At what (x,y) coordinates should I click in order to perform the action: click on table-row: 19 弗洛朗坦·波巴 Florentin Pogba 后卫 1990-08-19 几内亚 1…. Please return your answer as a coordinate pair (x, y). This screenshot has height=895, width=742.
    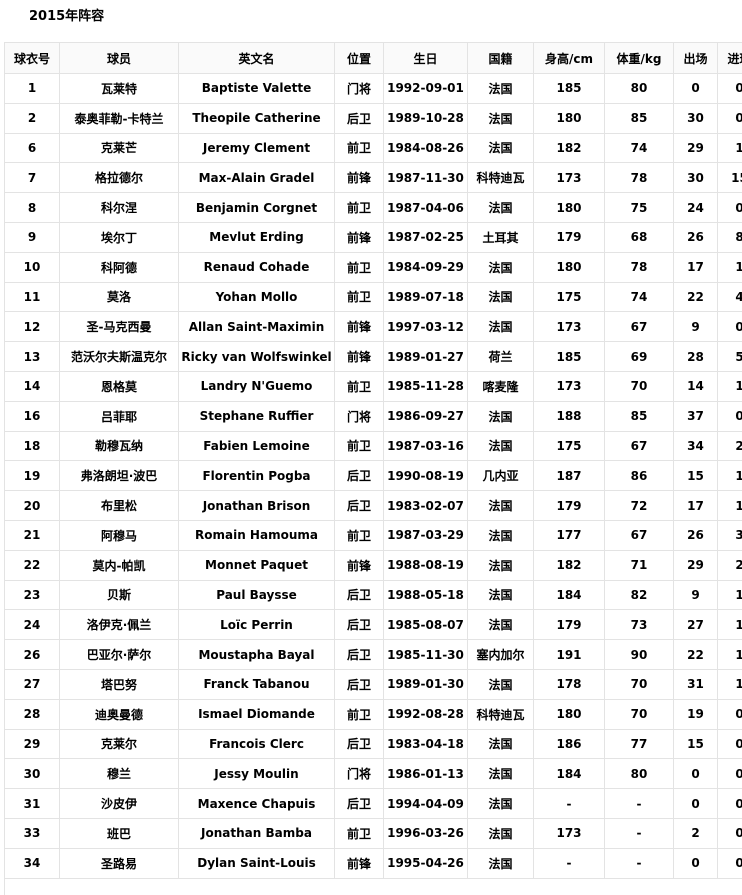
    Looking at the image, I should click on (373, 476).